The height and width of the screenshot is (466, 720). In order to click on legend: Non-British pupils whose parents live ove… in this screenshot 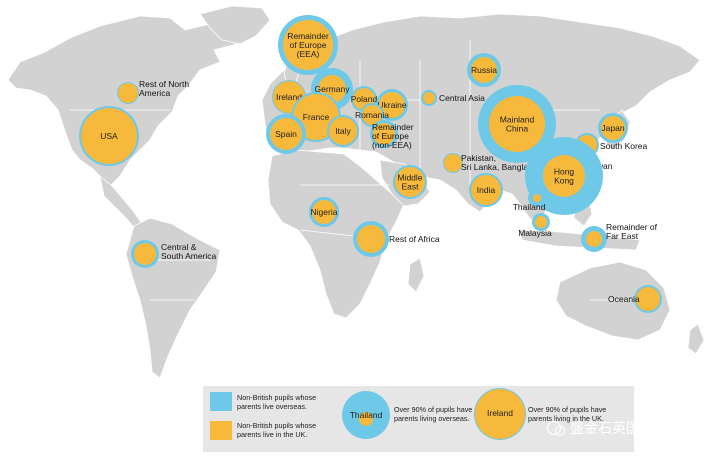, I will do `click(435, 419)`.